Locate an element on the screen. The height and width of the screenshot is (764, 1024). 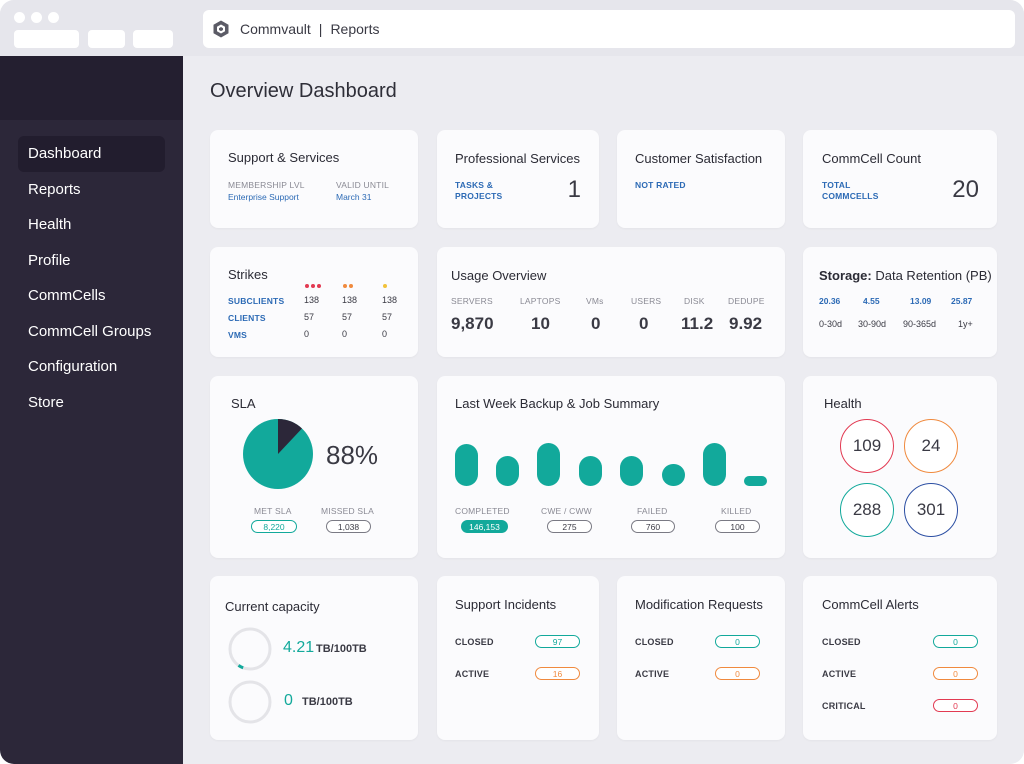
backup-stat-value: 100 is located at coordinates (737, 526).